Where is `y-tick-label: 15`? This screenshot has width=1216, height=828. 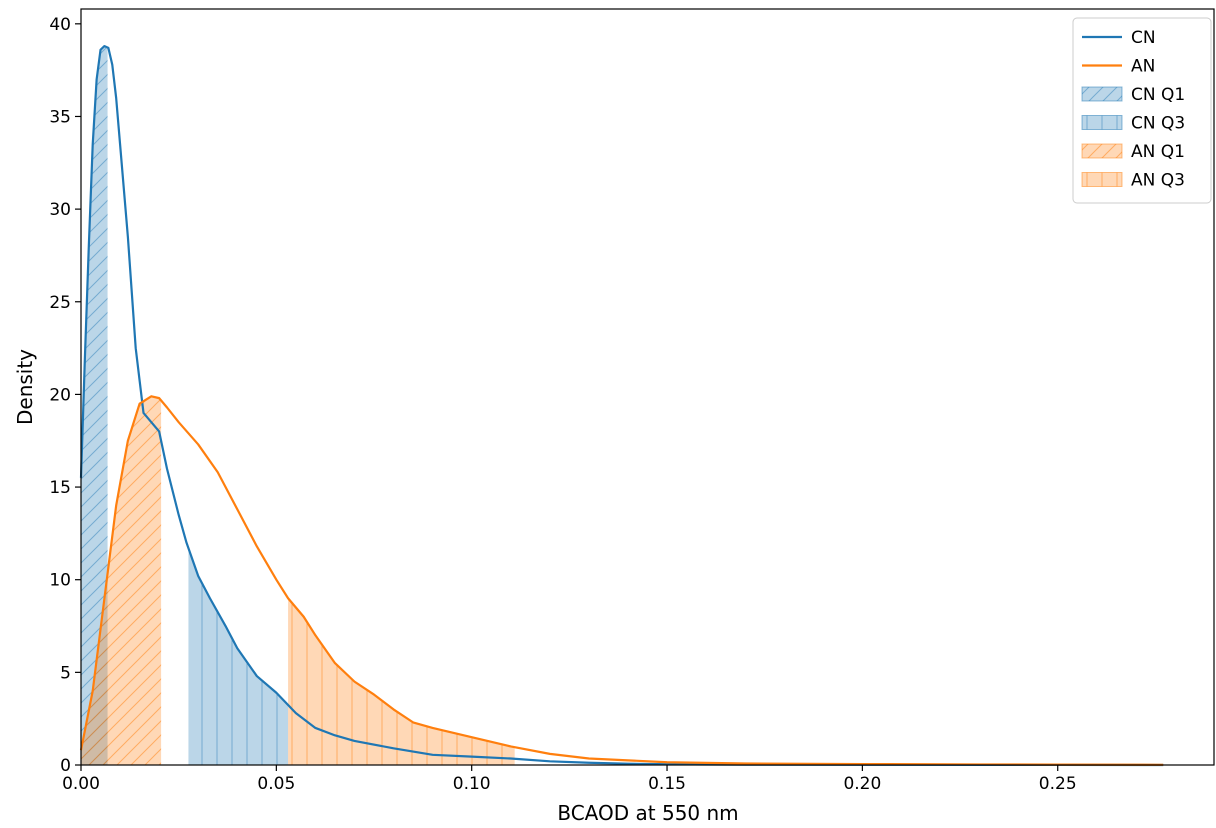
y-tick-label: 15 is located at coordinates (60, 488).